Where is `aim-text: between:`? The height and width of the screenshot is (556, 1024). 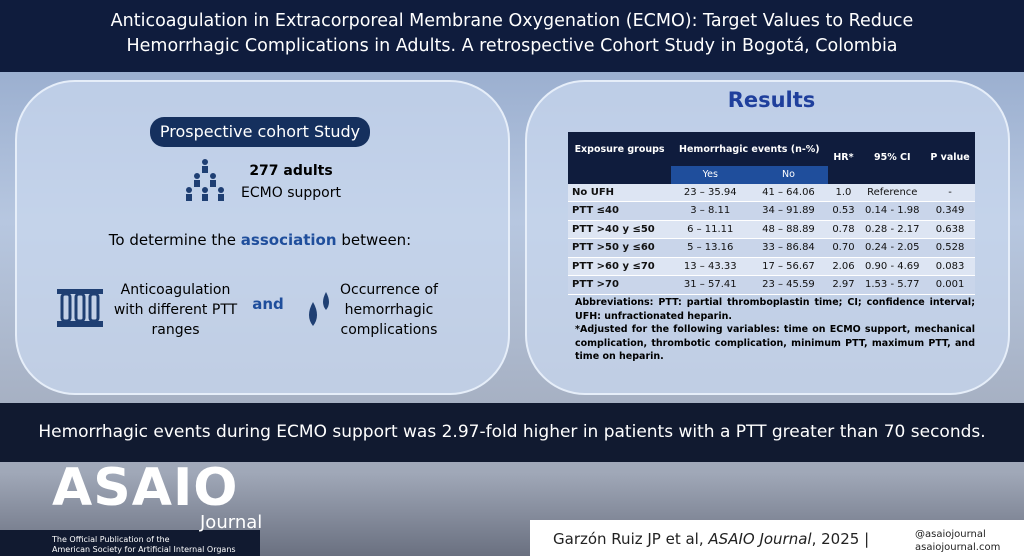 aim-text: between: is located at coordinates (376, 240).